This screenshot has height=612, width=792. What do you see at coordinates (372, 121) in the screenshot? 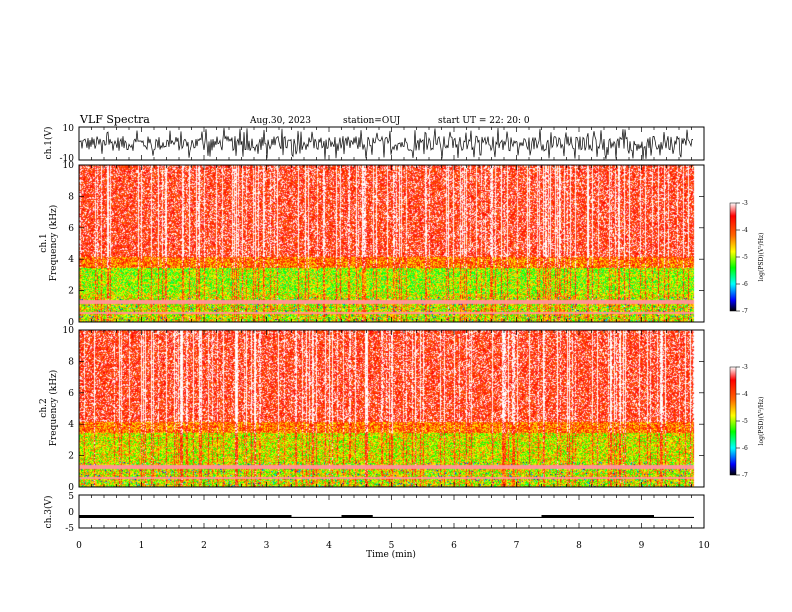
I see `station-label: station=OUJ` at bounding box center [372, 121].